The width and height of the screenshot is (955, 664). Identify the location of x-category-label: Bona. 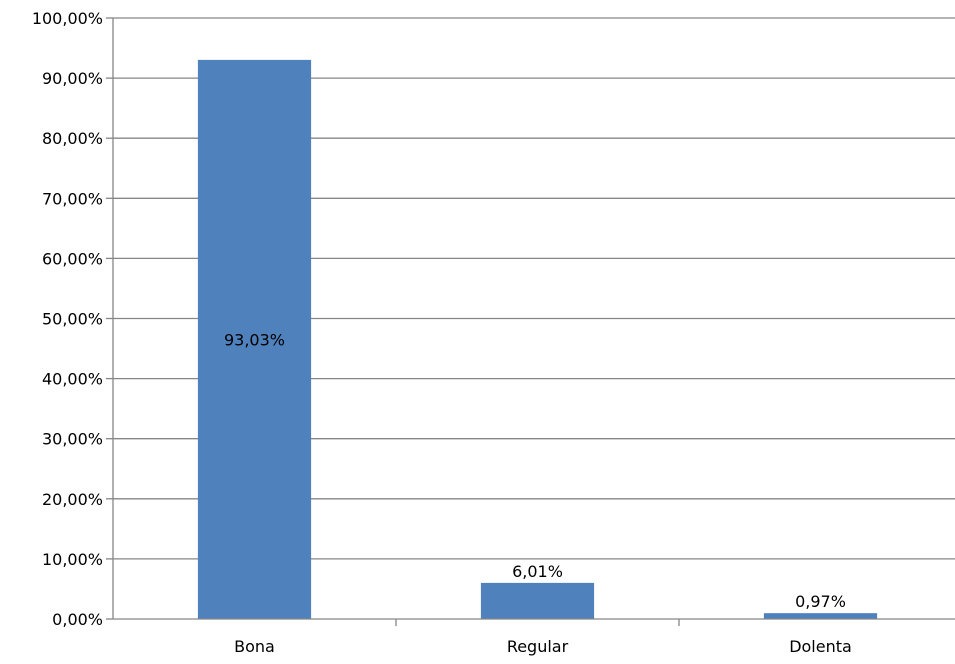
(254, 646).